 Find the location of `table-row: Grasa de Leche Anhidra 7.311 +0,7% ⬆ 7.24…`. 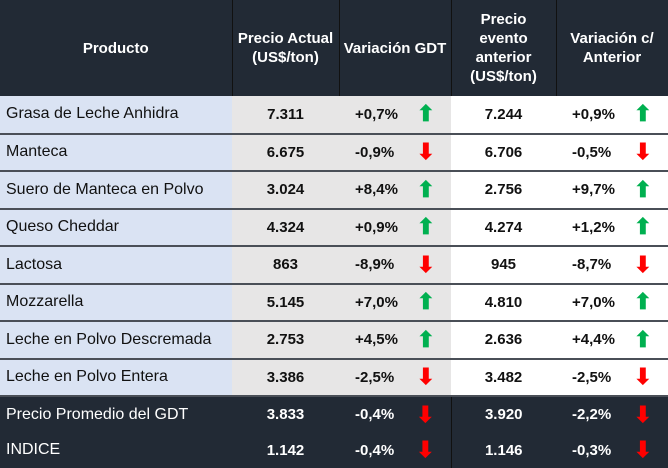

table-row: Grasa de Leche Anhidra 7.311 +0,7% ⬆ 7.24… is located at coordinates (334, 115).